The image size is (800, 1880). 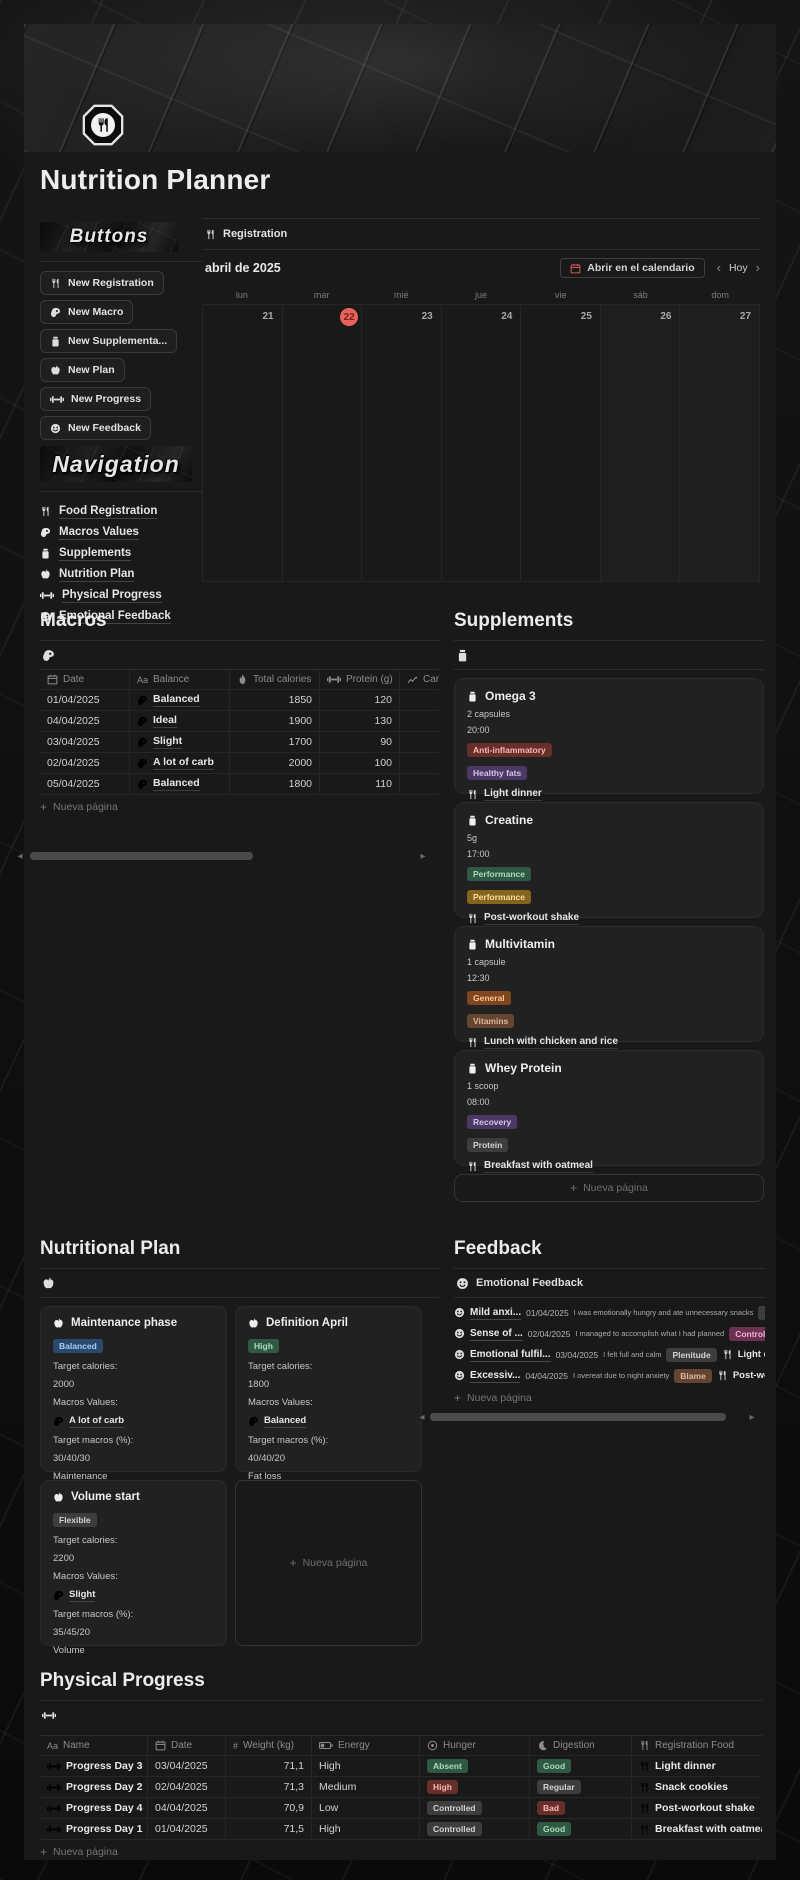 I want to click on sidebar-item-physical-progress: Physical Progress, so click(x=123, y=595).